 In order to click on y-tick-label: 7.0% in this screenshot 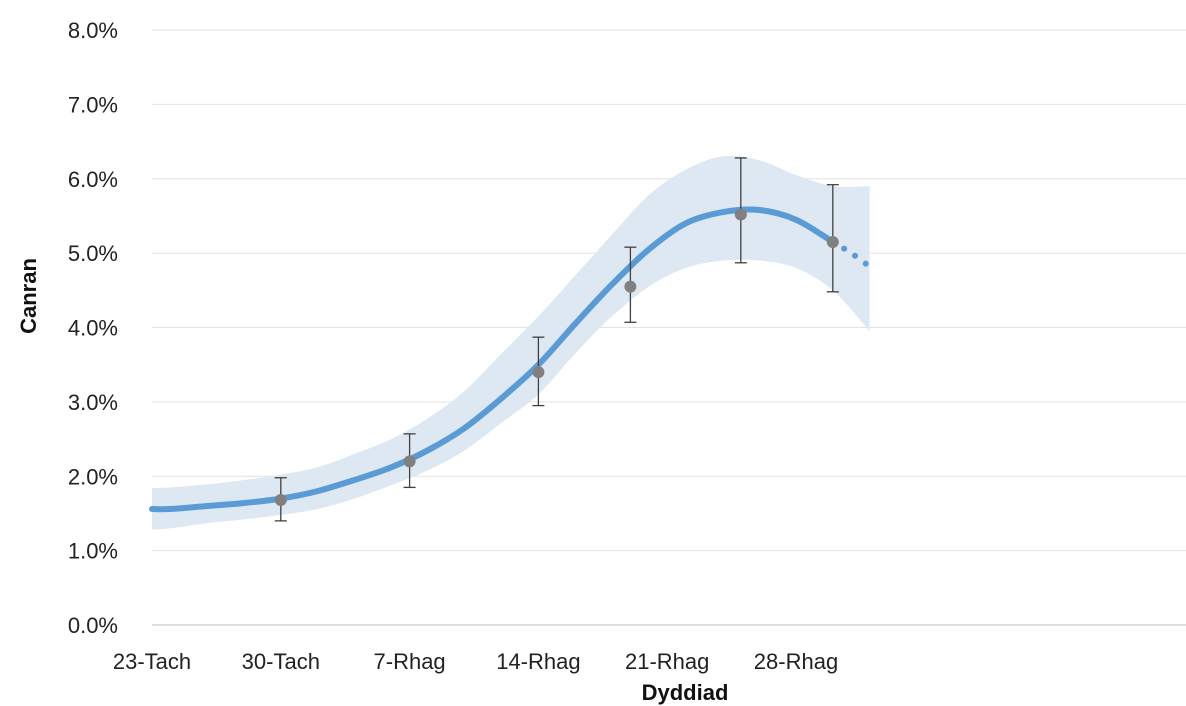, I will do `click(93, 104)`.